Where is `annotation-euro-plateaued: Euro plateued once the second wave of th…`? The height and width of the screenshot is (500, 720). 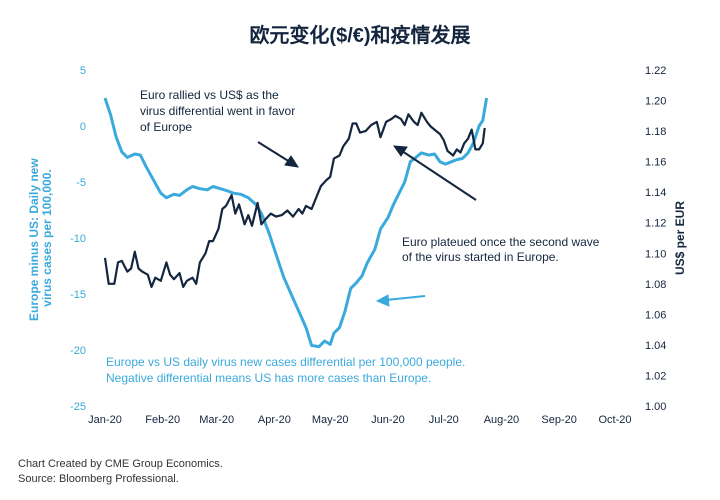
annotation-euro-plateaued: Euro plateued once the second wave of th… is located at coordinates (502, 249).